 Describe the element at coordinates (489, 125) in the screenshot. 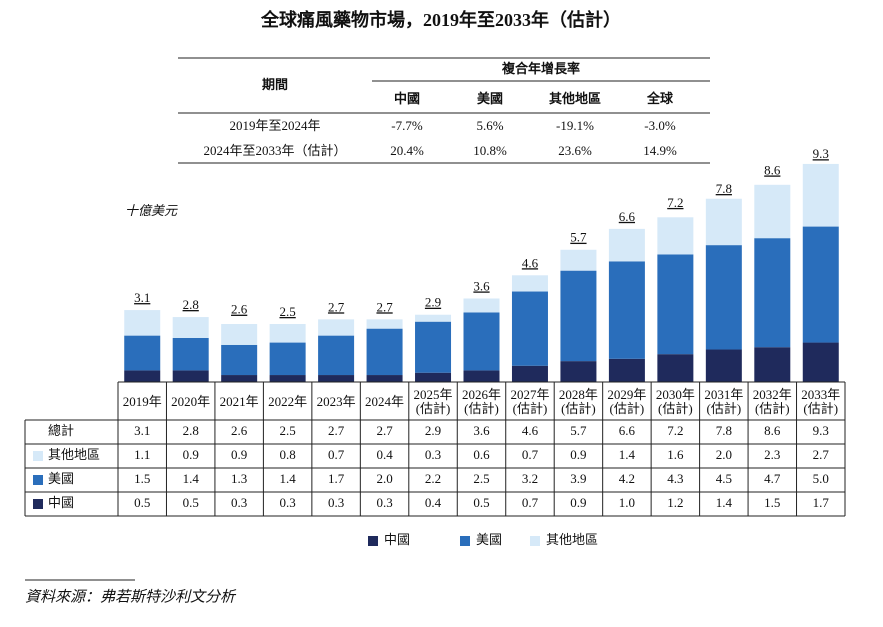

I see `table-cell: 5.6%` at that location.